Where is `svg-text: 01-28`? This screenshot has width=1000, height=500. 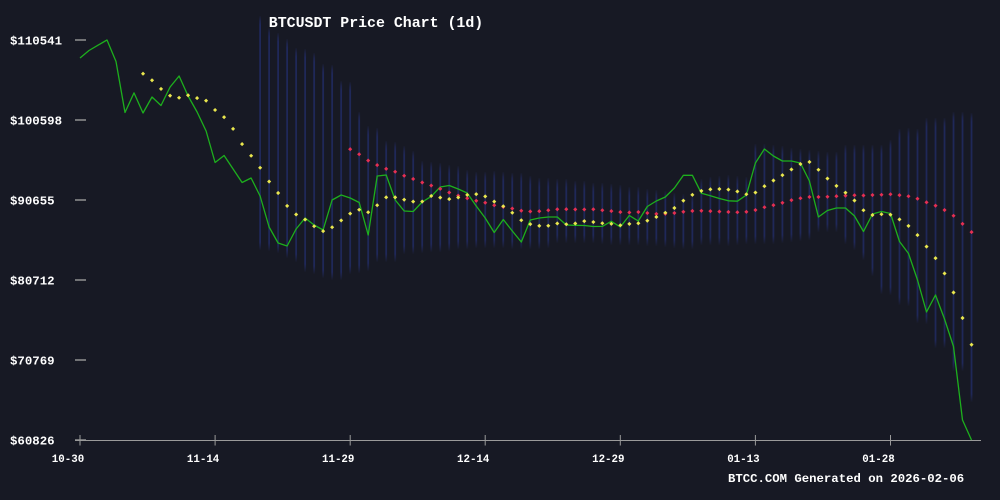
svg-text: 01-28 is located at coordinates (878, 460).